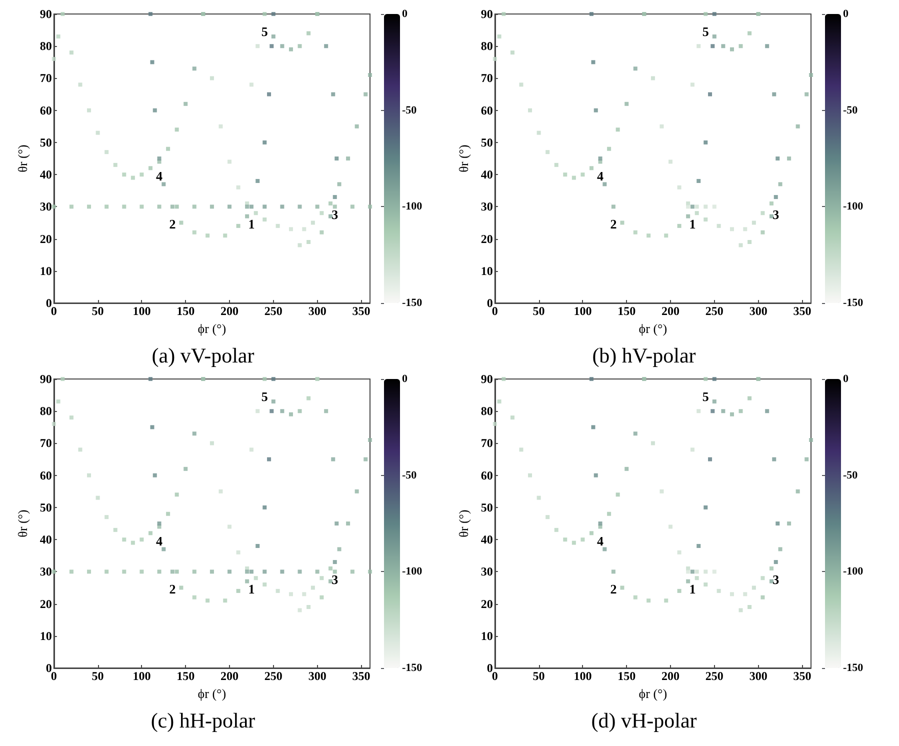  What do you see at coordinates (671, 676) in the screenshot?
I see `x-tick-label: 200` at bounding box center [671, 676].